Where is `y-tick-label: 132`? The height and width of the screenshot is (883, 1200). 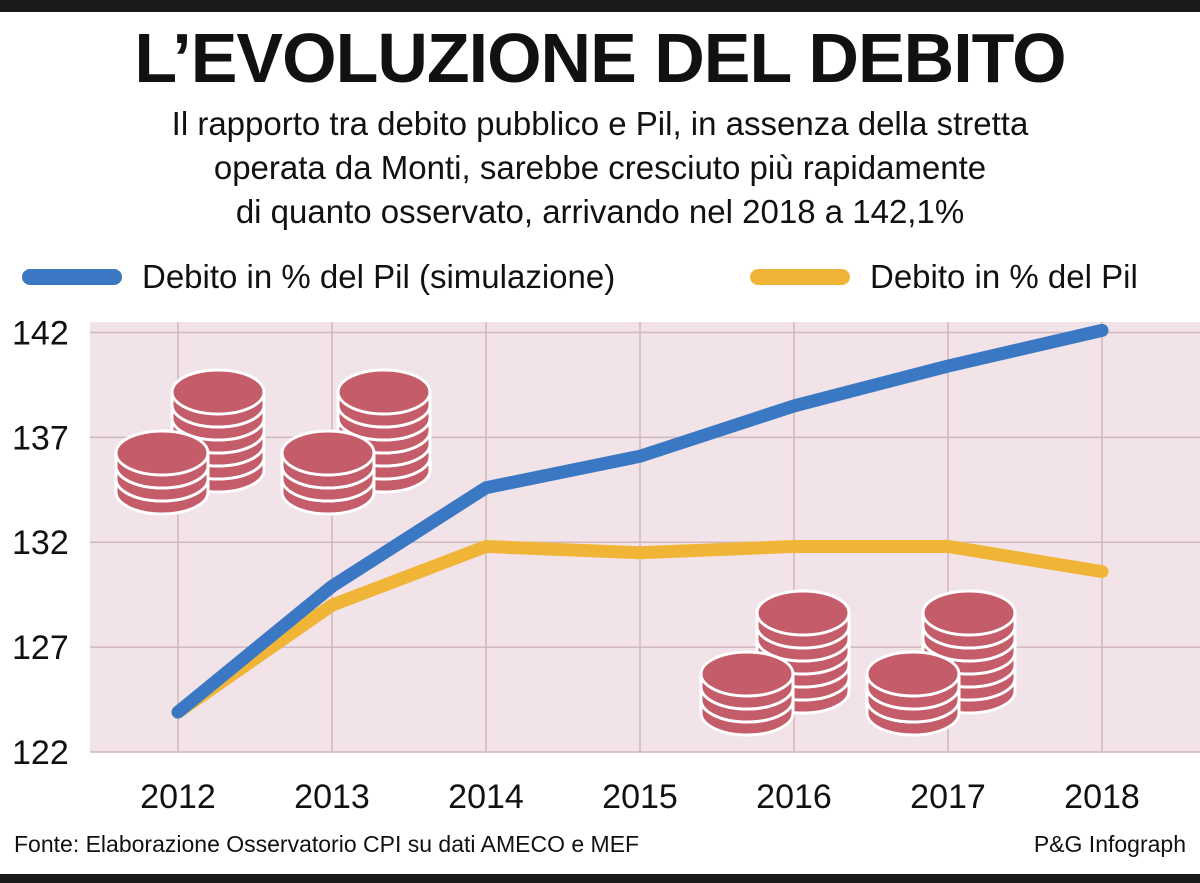
y-tick-label: 132 is located at coordinates (40, 543).